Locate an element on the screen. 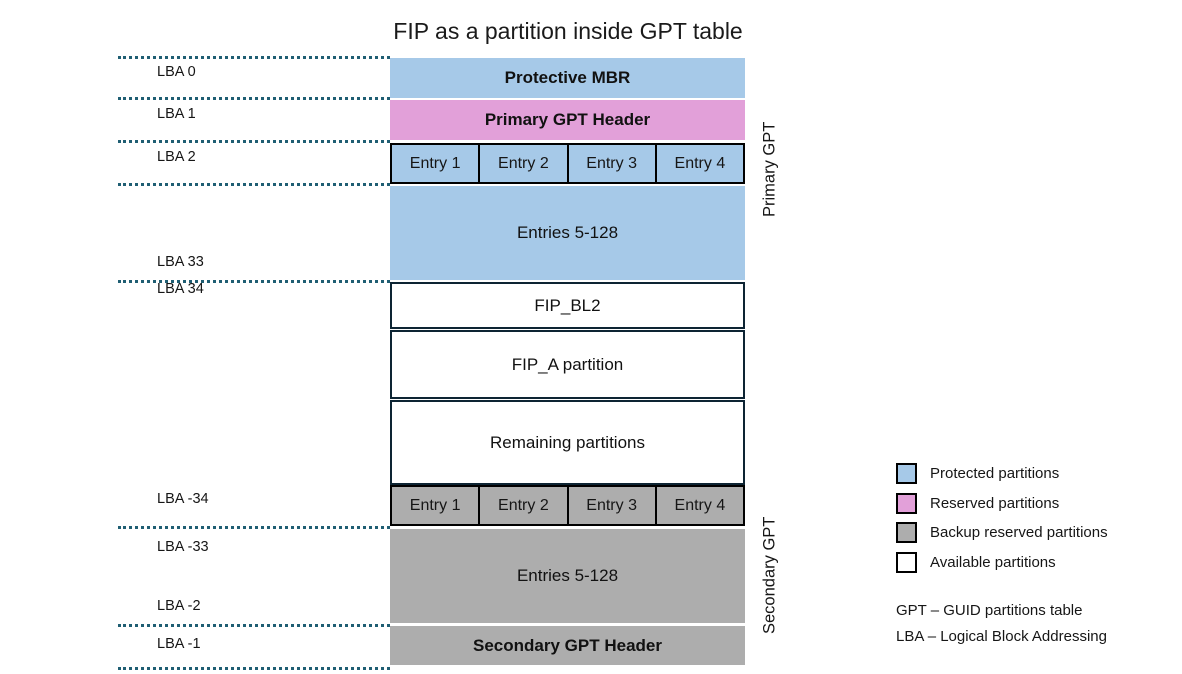 The height and width of the screenshot is (674, 1182). entry-row-secondary: Entry 1 Entry 2 Entry 3 Entry 4 is located at coordinates (567, 505).